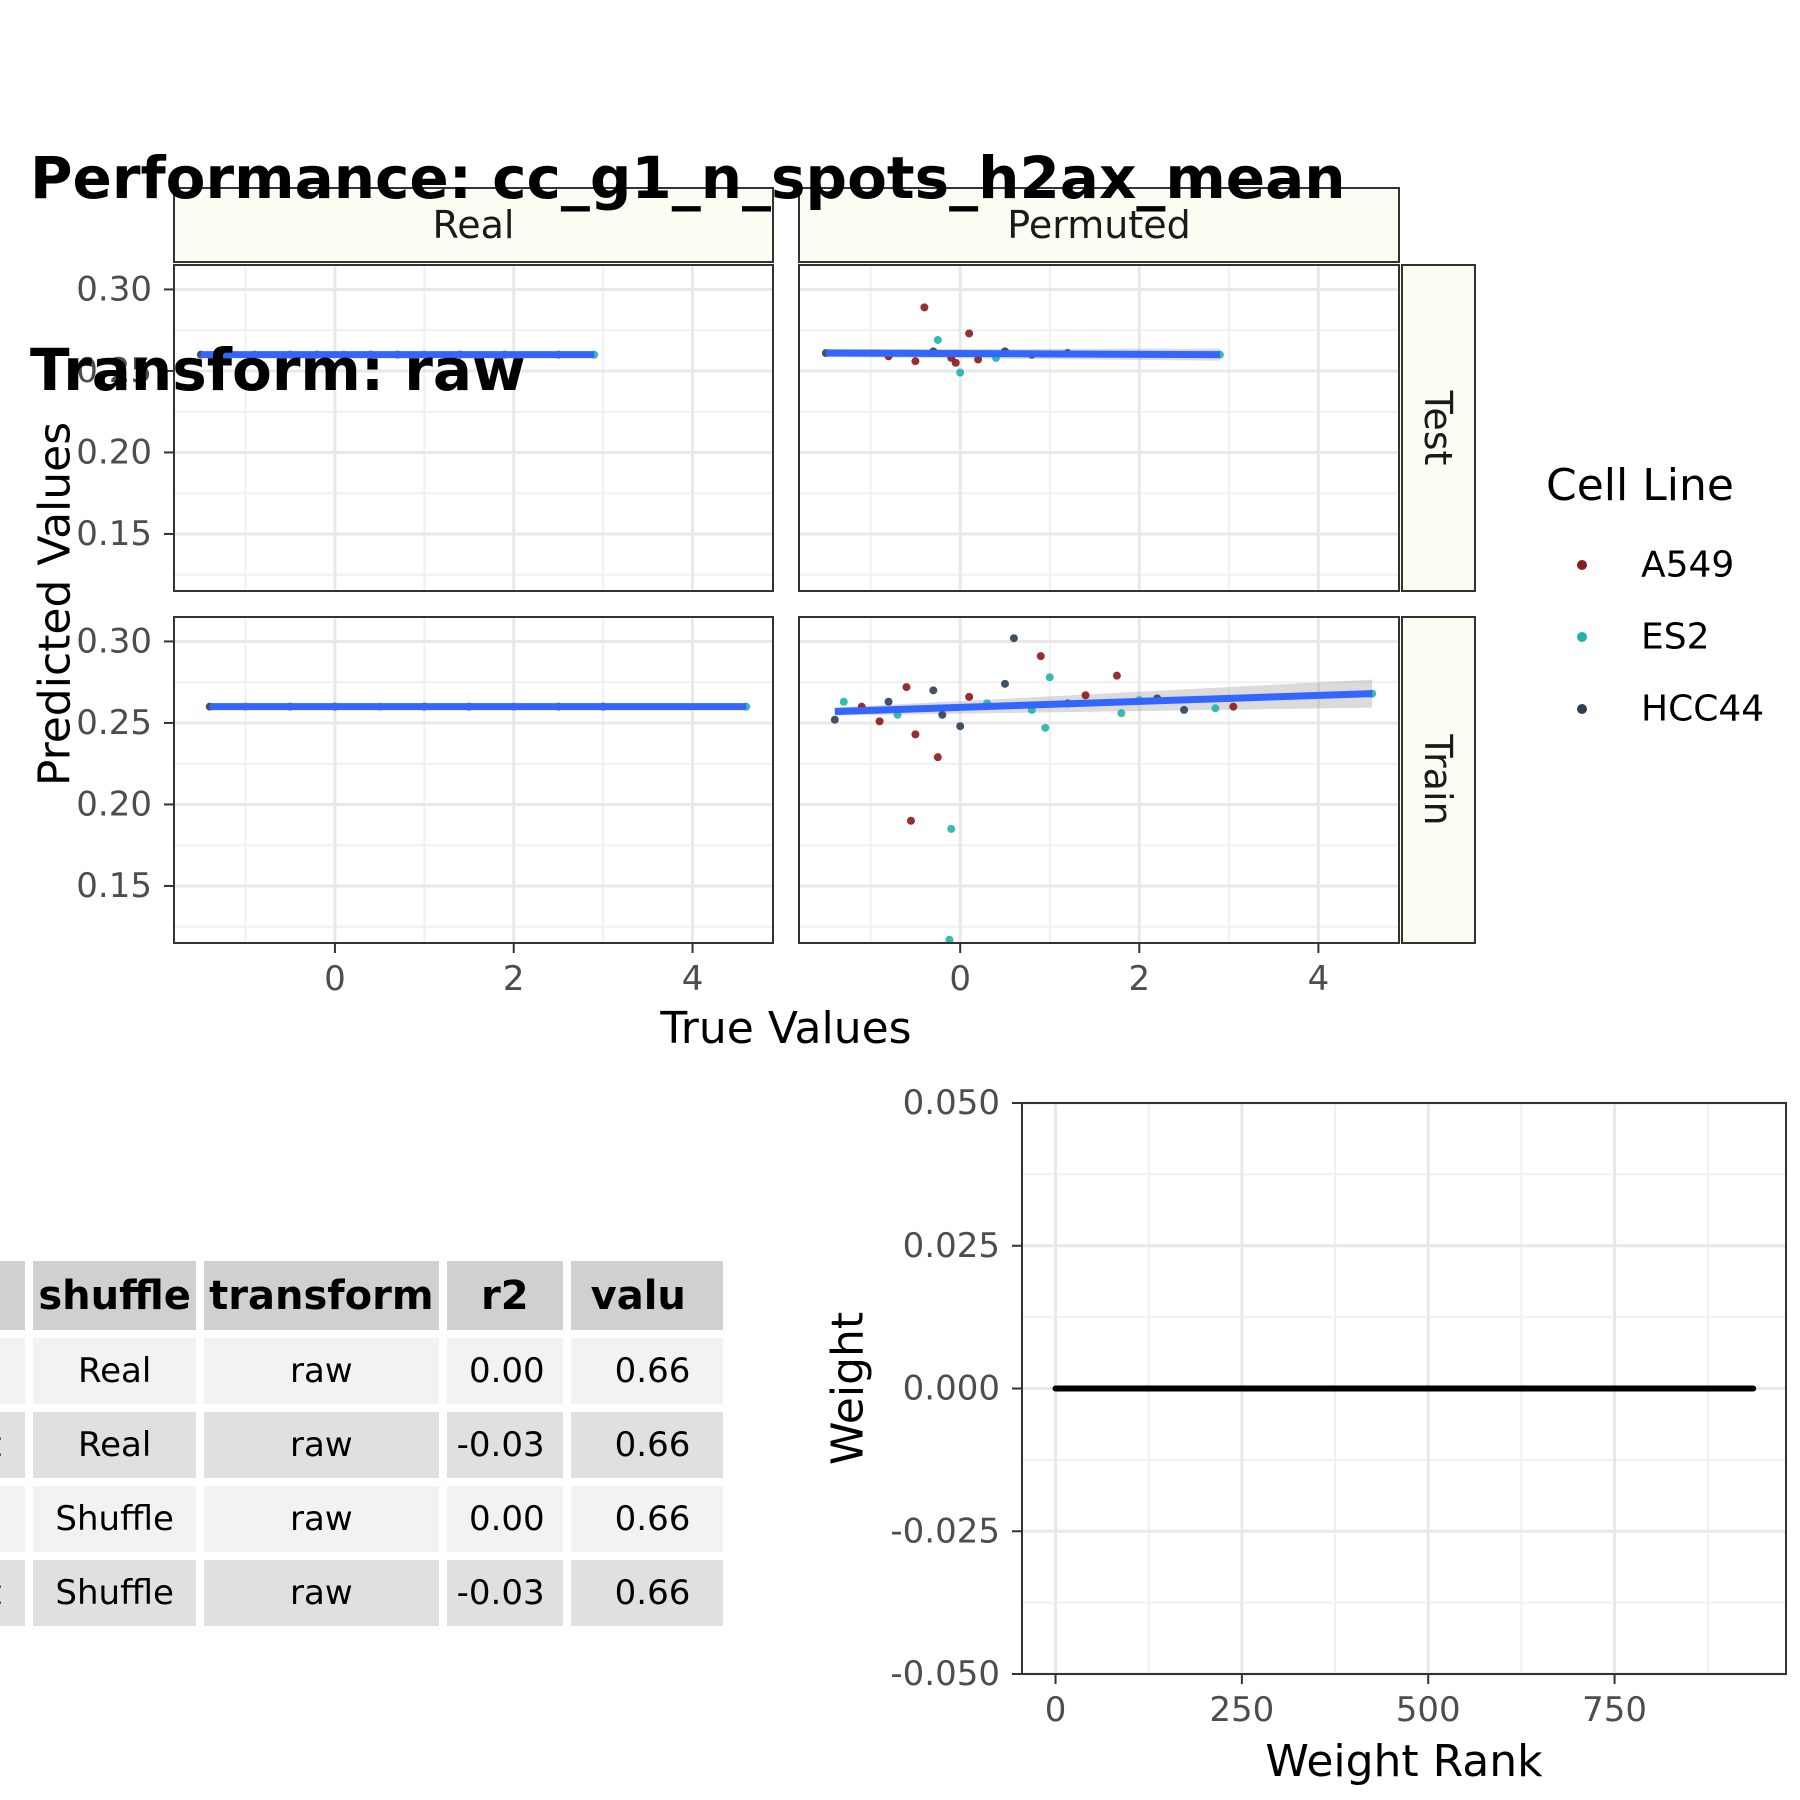 The image size is (1800, 1800). I want to click on y-axis-label: Predicted Values, so click(55, 604).